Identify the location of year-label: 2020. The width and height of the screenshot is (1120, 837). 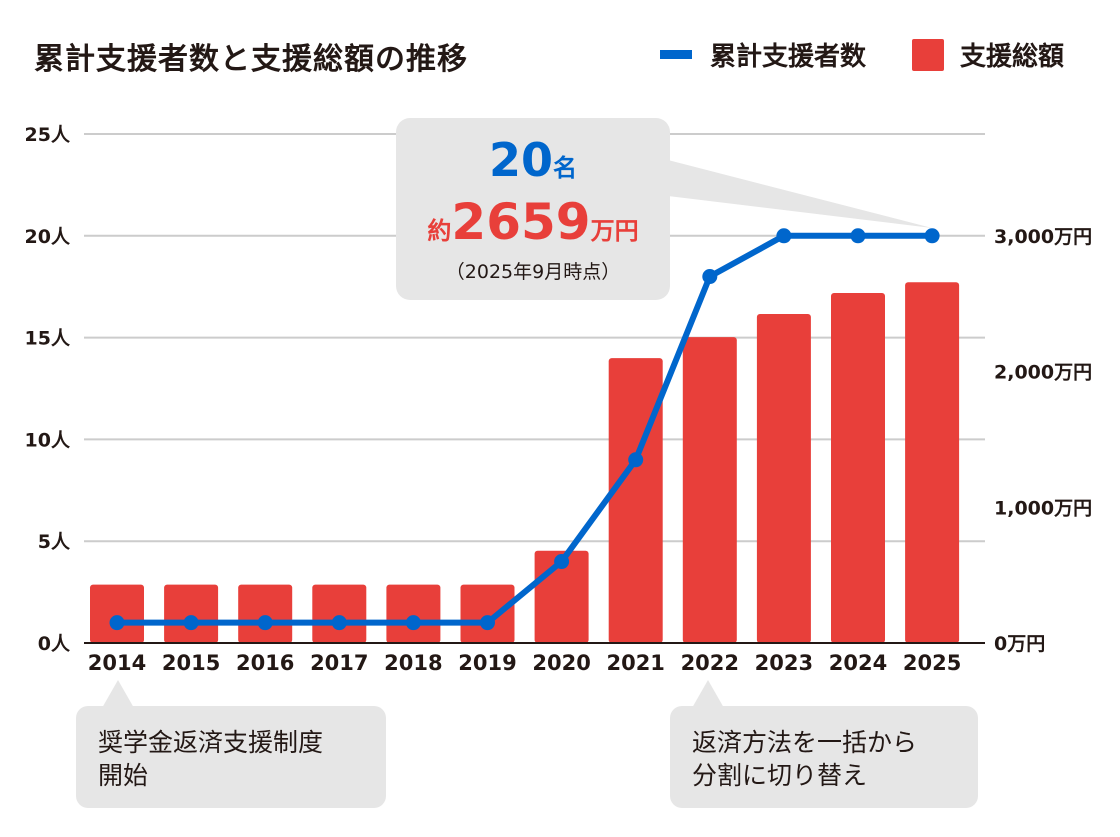
(561, 663).